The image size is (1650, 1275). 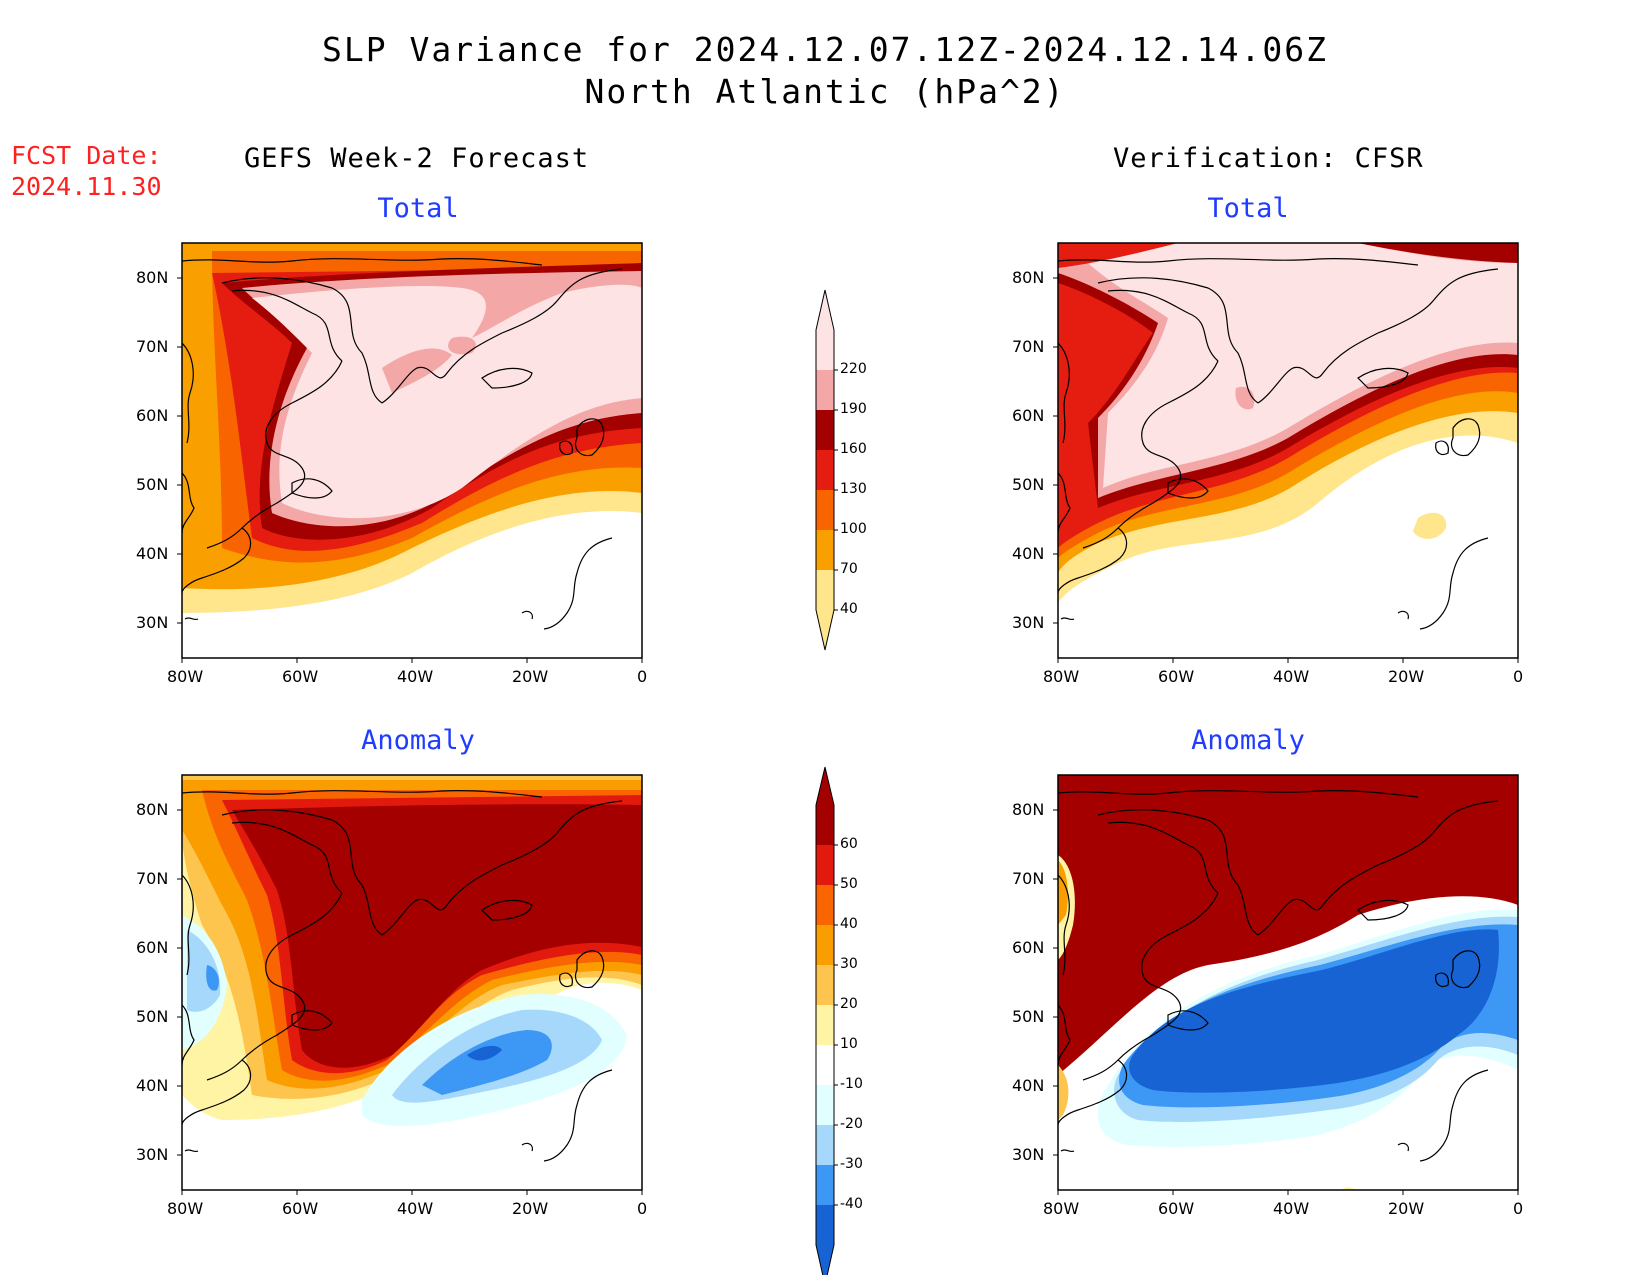 I want to click on colorbar-label: -10, so click(x=851, y=1084).